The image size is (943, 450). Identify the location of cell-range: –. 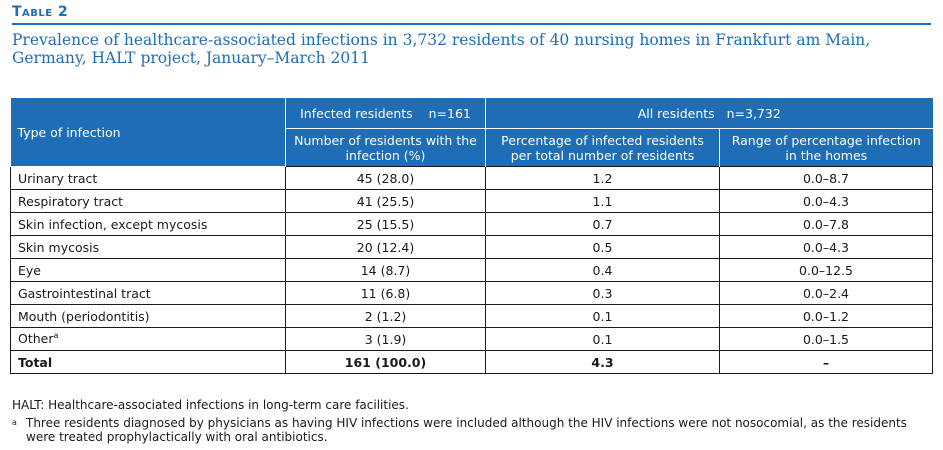
(826, 362).